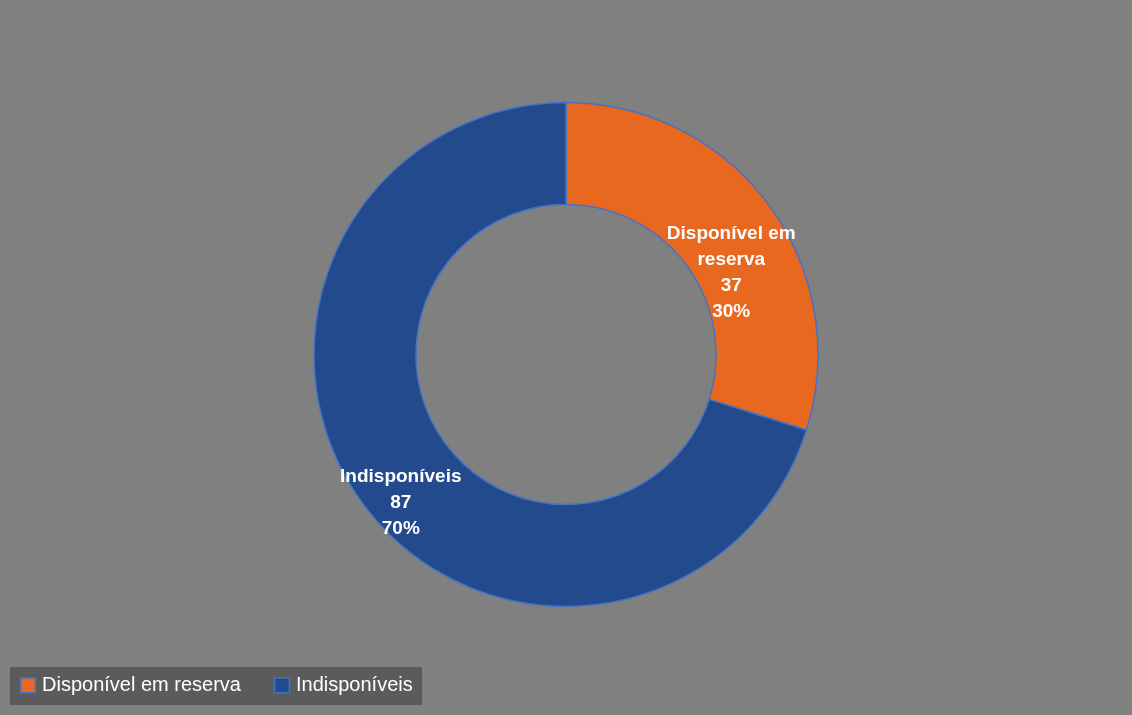  I want to click on slice-label: Indisponíveis, so click(401, 475).